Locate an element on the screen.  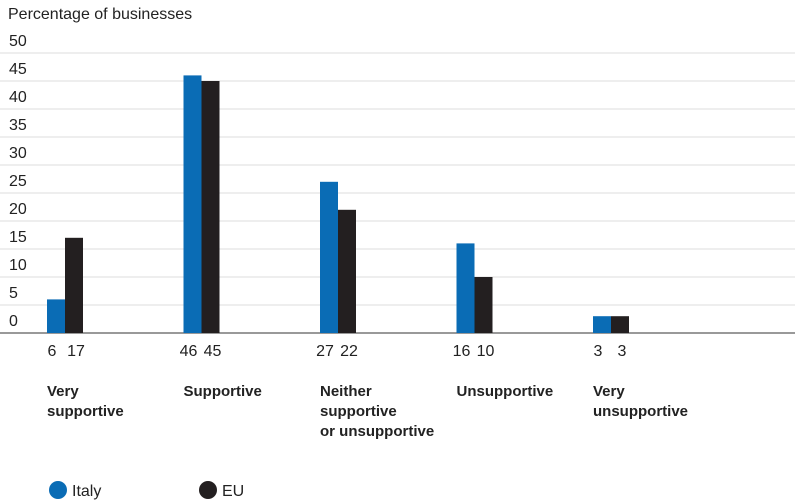
y-tick-label: 30 is located at coordinates (18, 153).